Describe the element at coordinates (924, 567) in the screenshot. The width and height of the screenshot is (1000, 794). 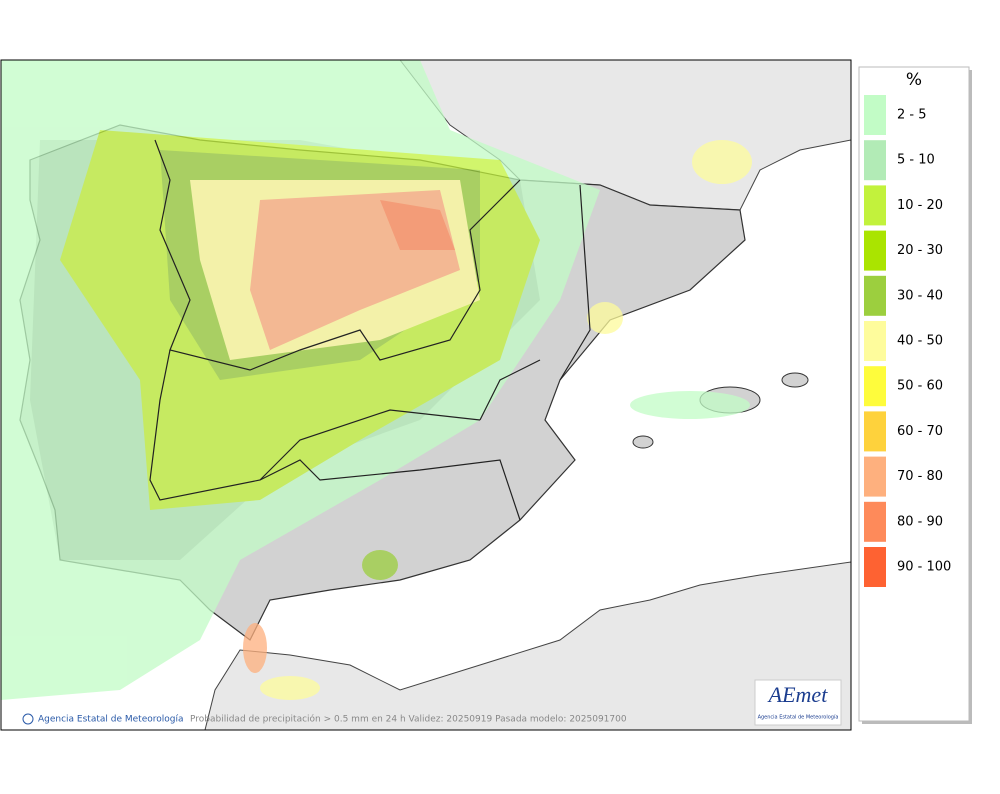
I see `legend-label: 90 - 100` at that location.